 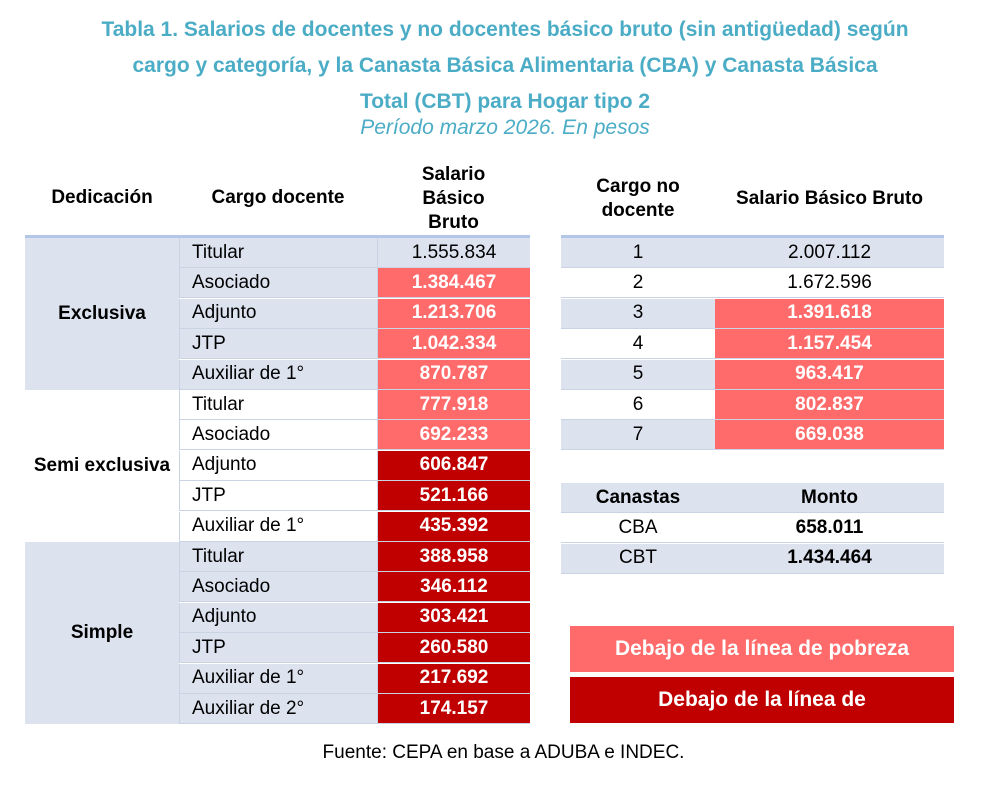 What do you see at coordinates (277, 236) in the screenshot?
I see `header-rule-docentes` at bounding box center [277, 236].